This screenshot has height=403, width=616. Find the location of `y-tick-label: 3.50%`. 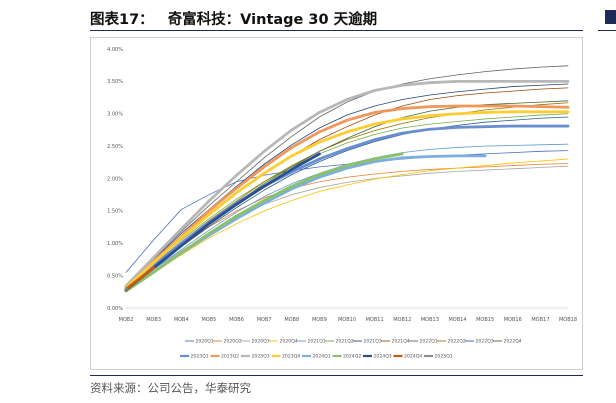

y-tick-label: 3.50% is located at coordinates (115, 82).